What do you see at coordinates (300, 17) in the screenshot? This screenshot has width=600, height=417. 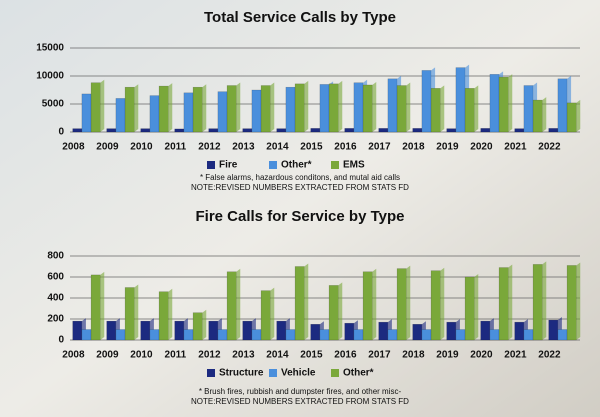 I see `chart-title: Total Service Calls by Type` at bounding box center [300, 17].